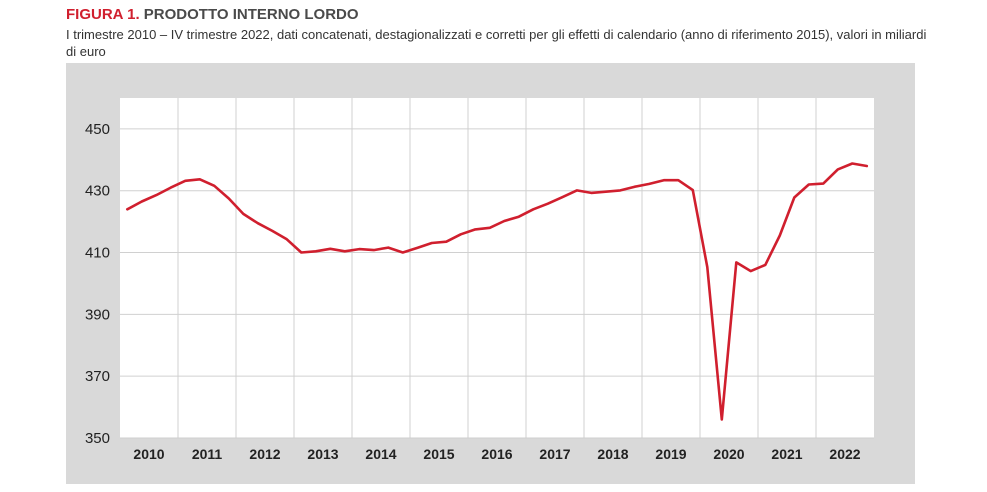  Describe the element at coordinates (251, 14) in the screenshot. I see `figure-name: PRODOTTO INTERNO LORDO` at that location.